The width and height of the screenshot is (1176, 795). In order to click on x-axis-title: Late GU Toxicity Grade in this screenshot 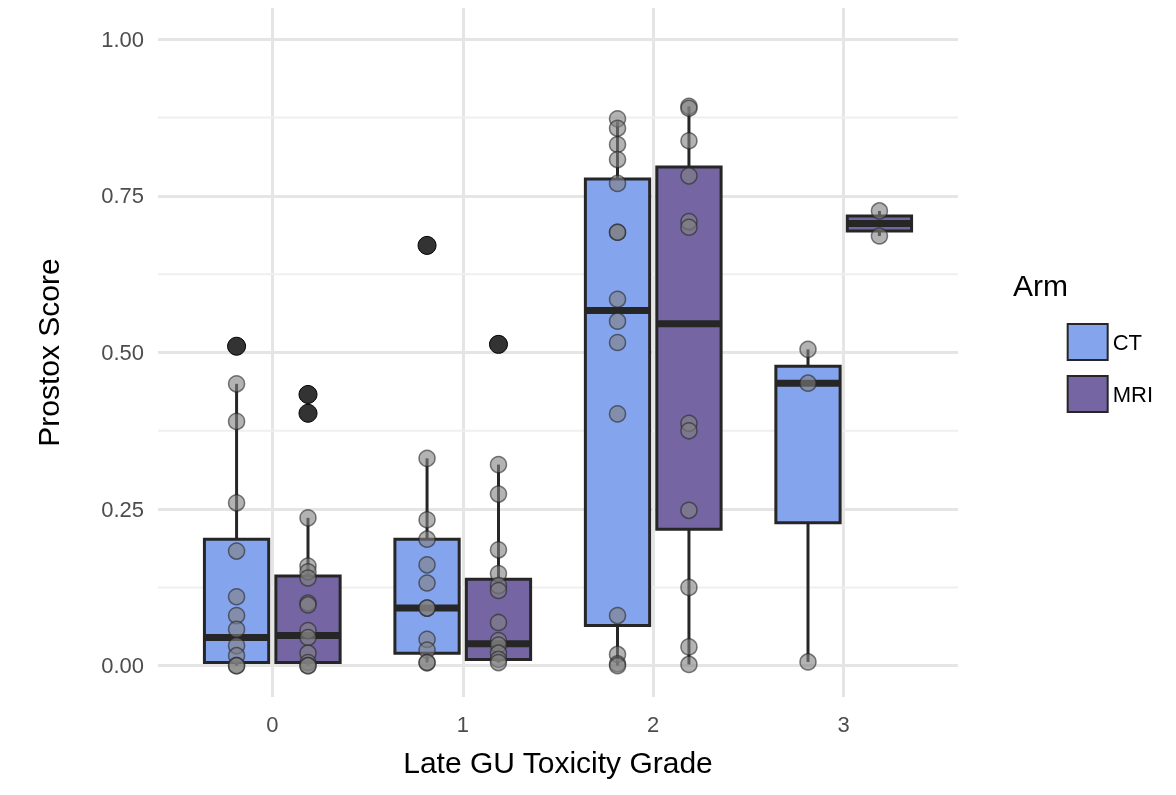, I will do `click(558, 762)`.